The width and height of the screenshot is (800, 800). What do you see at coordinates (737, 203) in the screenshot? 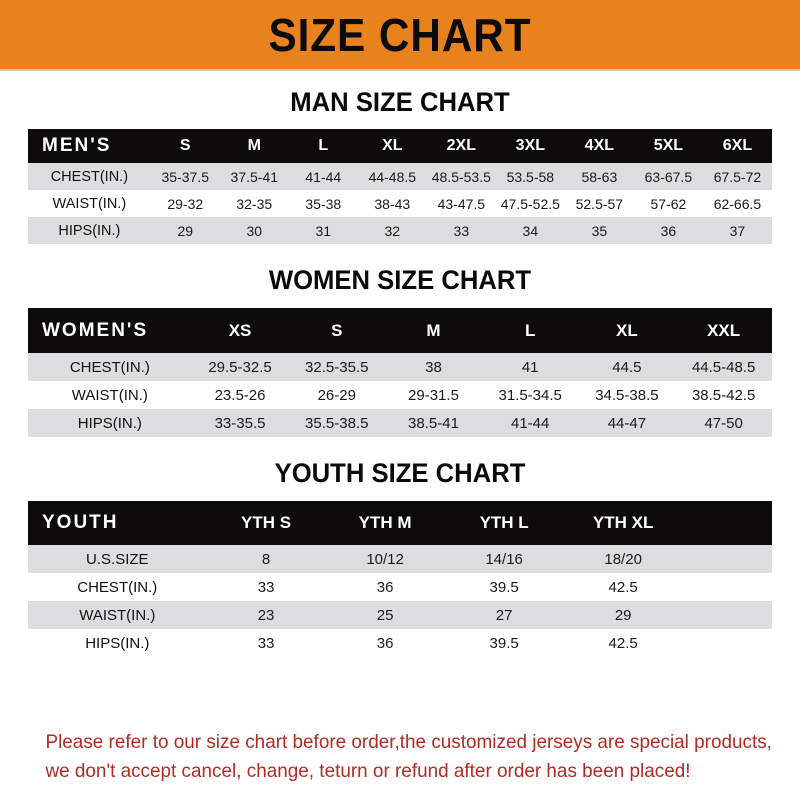
I see `men-waist-6xl: 62-66.5` at bounding box center [737, 203].